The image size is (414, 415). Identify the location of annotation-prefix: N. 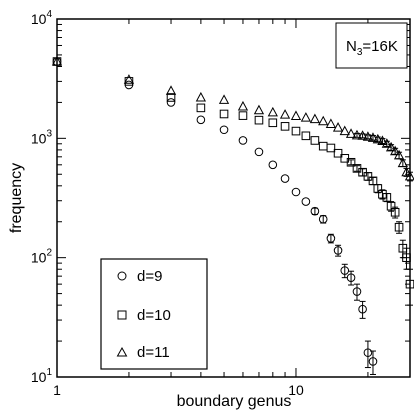
(351, 46).